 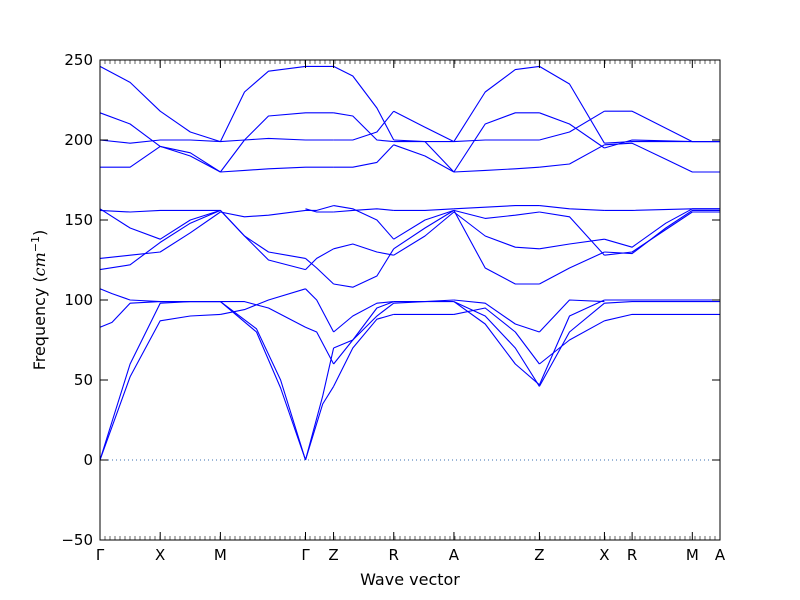 What do you see at coordinates (39, 323) in the screenshot?
I see `y-axis-label-prefix: Frequency (` at bounding box center [39, 323].